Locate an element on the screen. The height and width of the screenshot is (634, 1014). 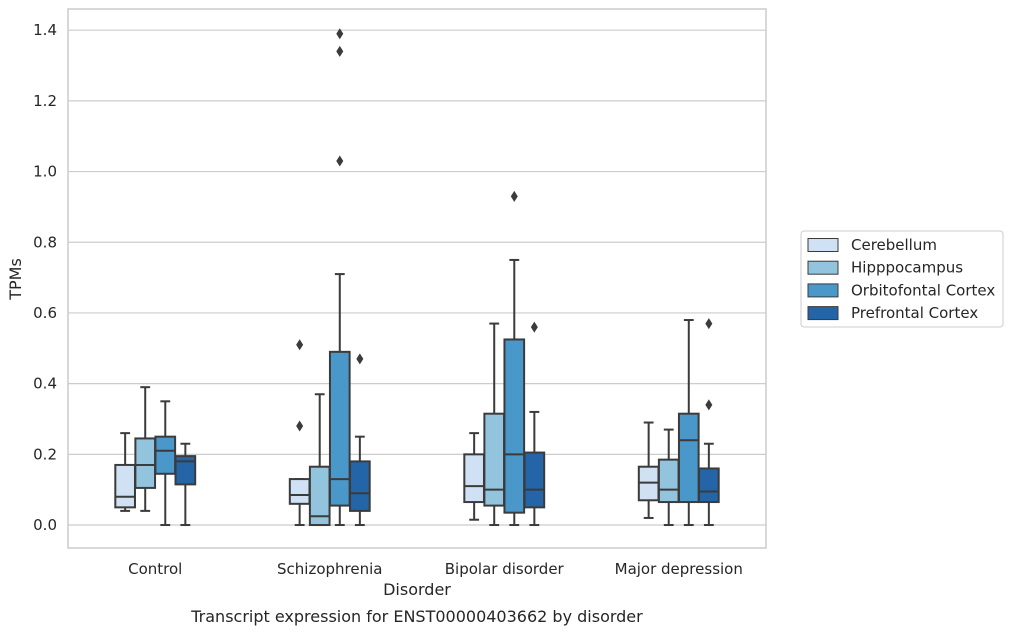
y-tick-label: 0.0 is located at coordinates (45, 525).